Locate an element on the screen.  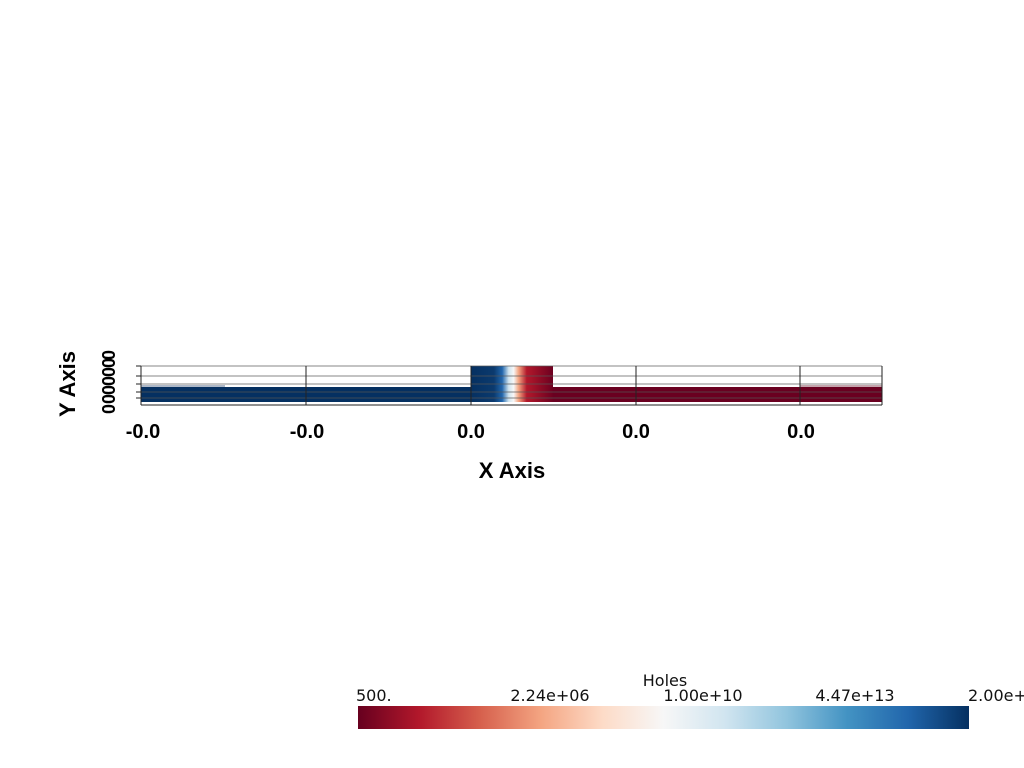
x-tick-labels: -0.0 -0.0 0.0 0.0 0.0 is located at coordinates (470, 432).